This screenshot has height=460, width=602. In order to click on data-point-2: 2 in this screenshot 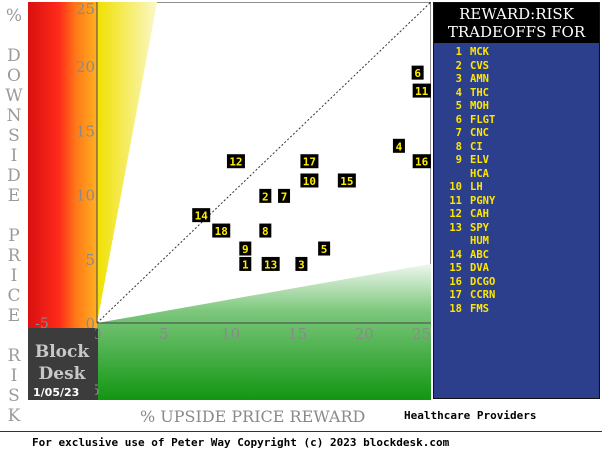, I will do `click(265, 195)`.